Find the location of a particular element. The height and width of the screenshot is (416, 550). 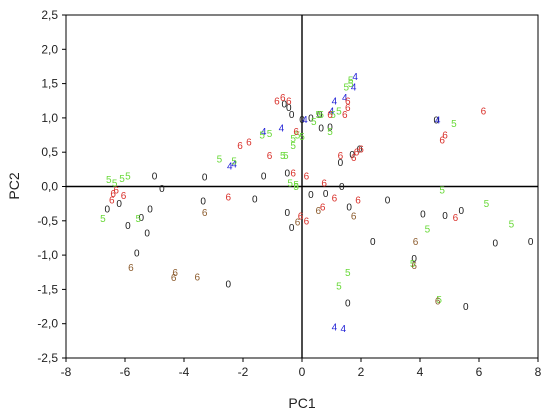

y-tick-label: 0,5 is located at coordinates (49, 152).